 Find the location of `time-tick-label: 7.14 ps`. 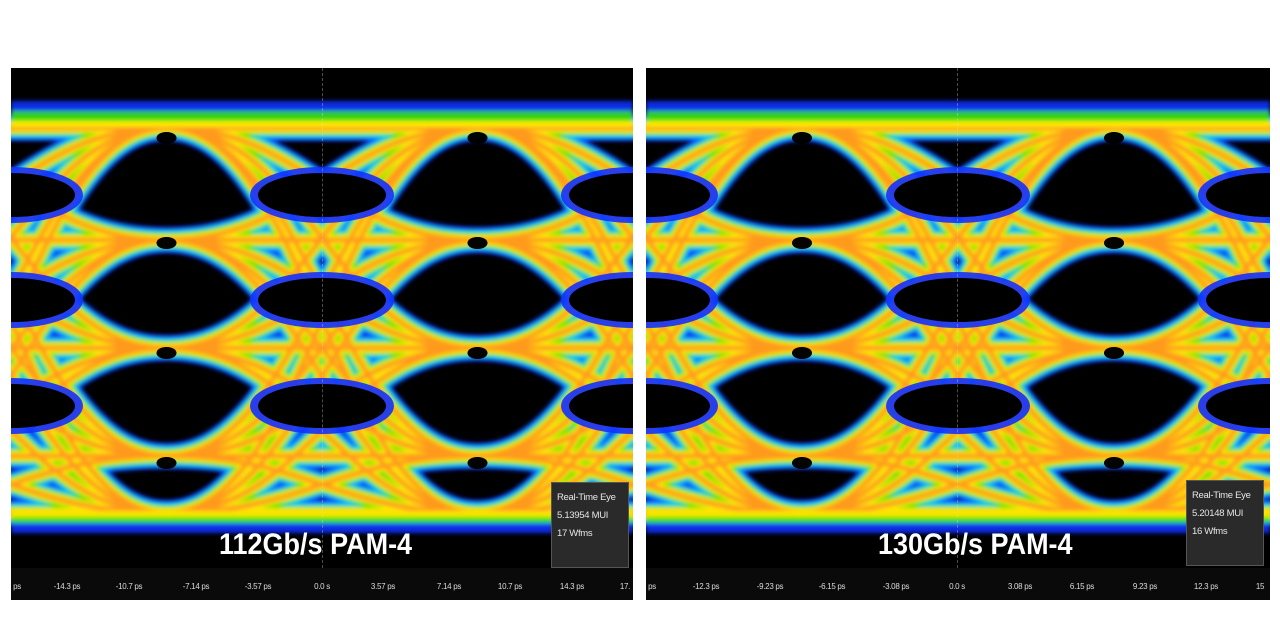

time-tick-label: 7.14 ps is located at coordinates (449, 586).